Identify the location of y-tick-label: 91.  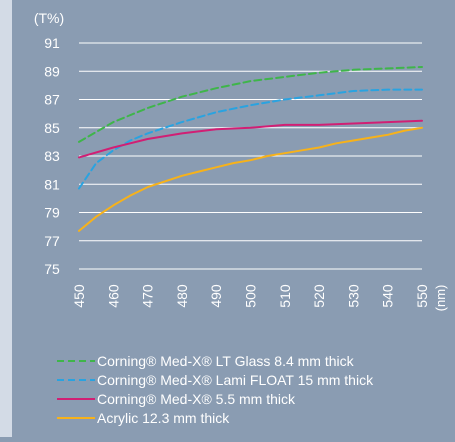
(52, 43).